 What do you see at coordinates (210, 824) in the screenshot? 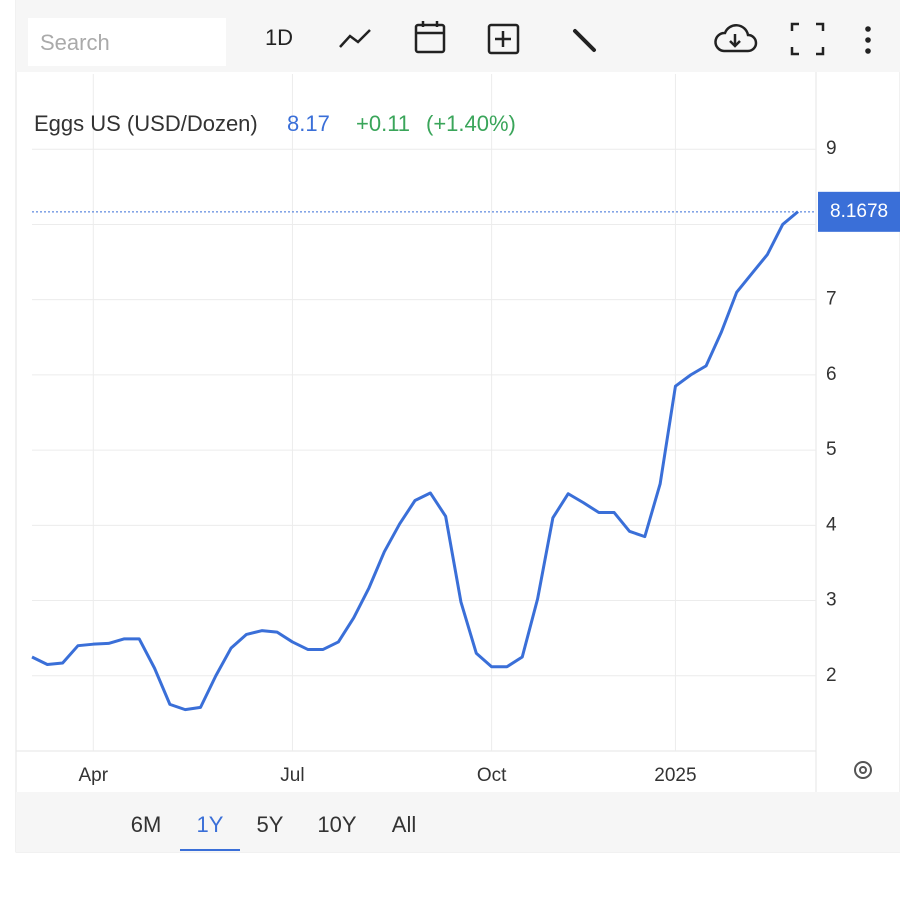
I see `range-button: 1Y` at bounding box center [210, 824].